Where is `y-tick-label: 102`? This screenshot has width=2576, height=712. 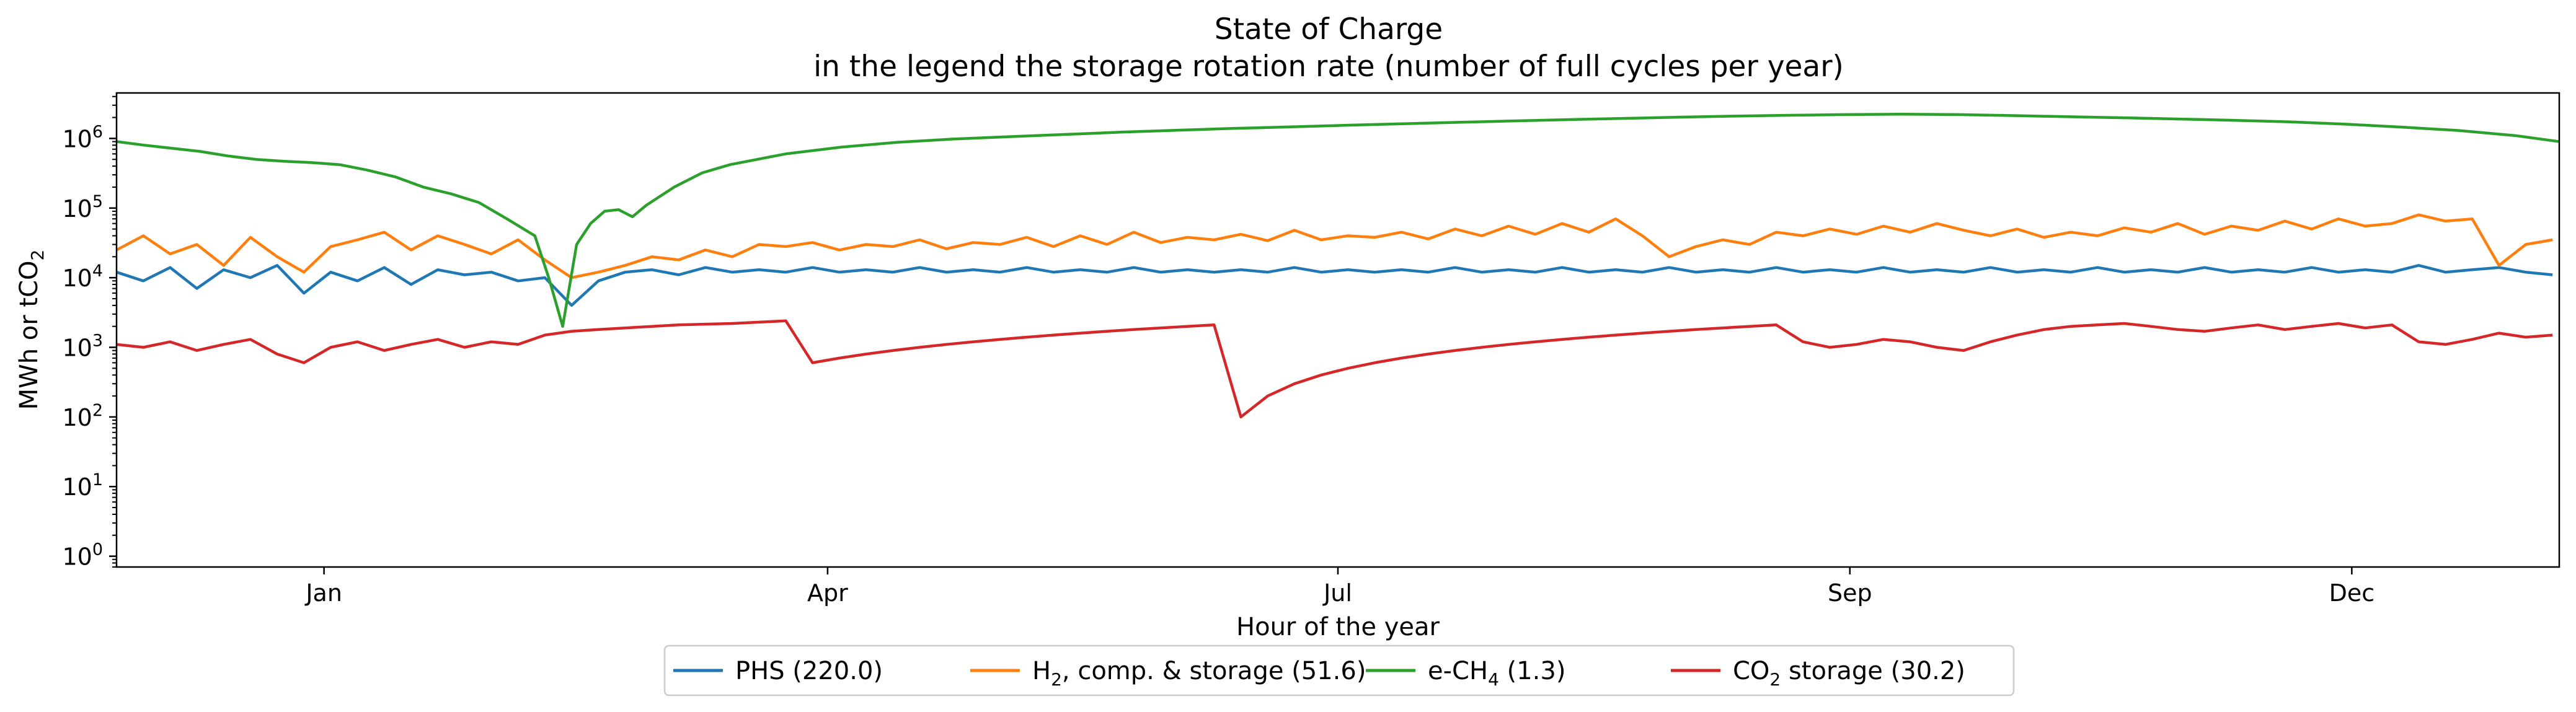
y-tick-label: 102 is located at coordinates (83, 416).